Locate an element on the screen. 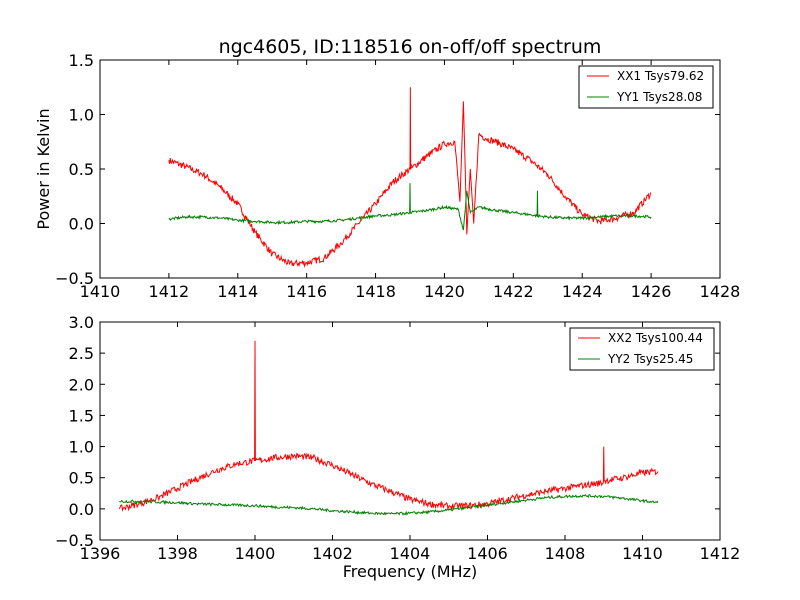 Image resolution: width=800 pixels, height=600 pixels. x-tick-label: 1416 is located at coordinates (306, 291).